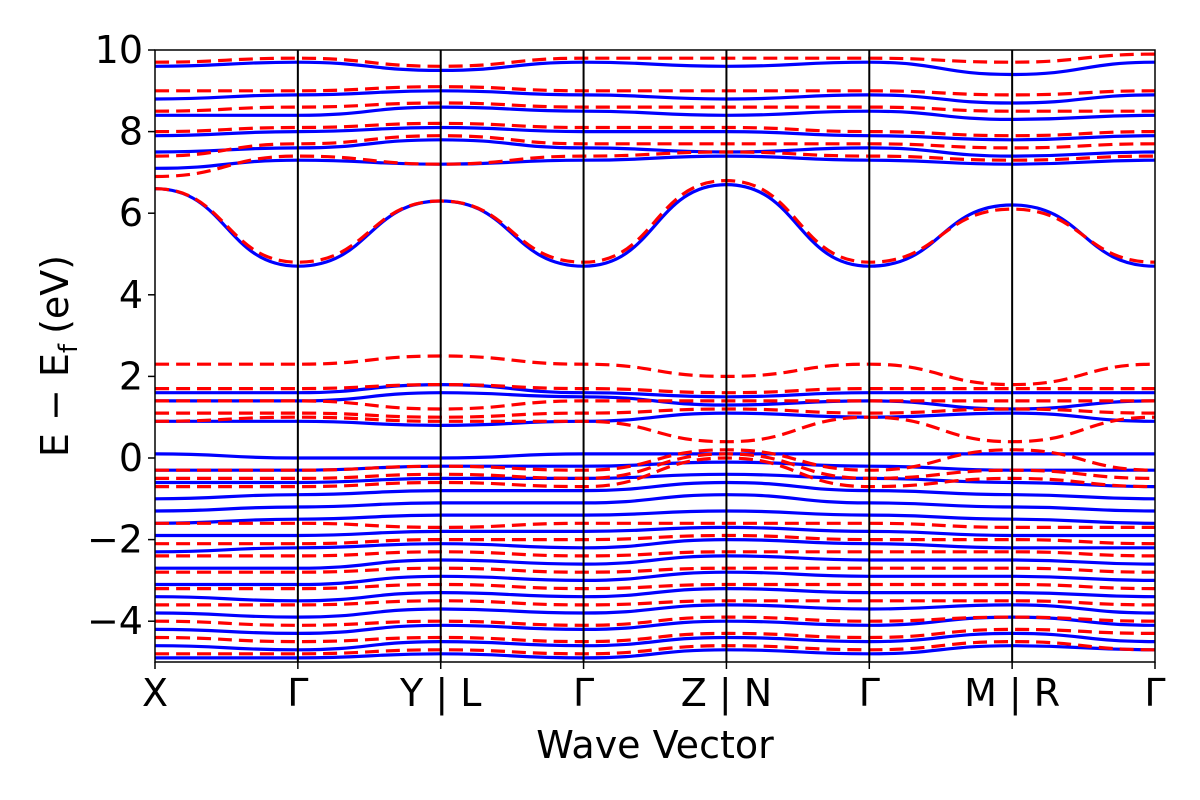  What do you see at coordinates (119, 50) in the screenshot?
I see `y-tick-label: 10` at bounding box center [119, 50].